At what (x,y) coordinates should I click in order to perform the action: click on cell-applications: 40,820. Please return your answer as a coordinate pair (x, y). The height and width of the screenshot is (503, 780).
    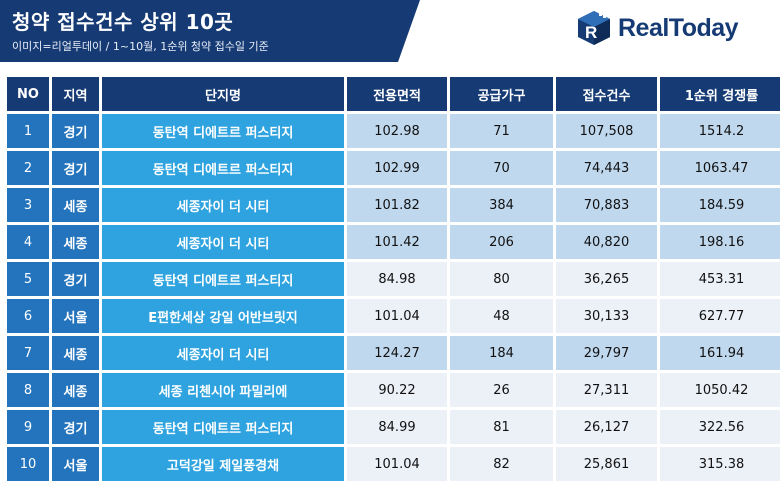
    Looking at the image, I should click on (606, 242).